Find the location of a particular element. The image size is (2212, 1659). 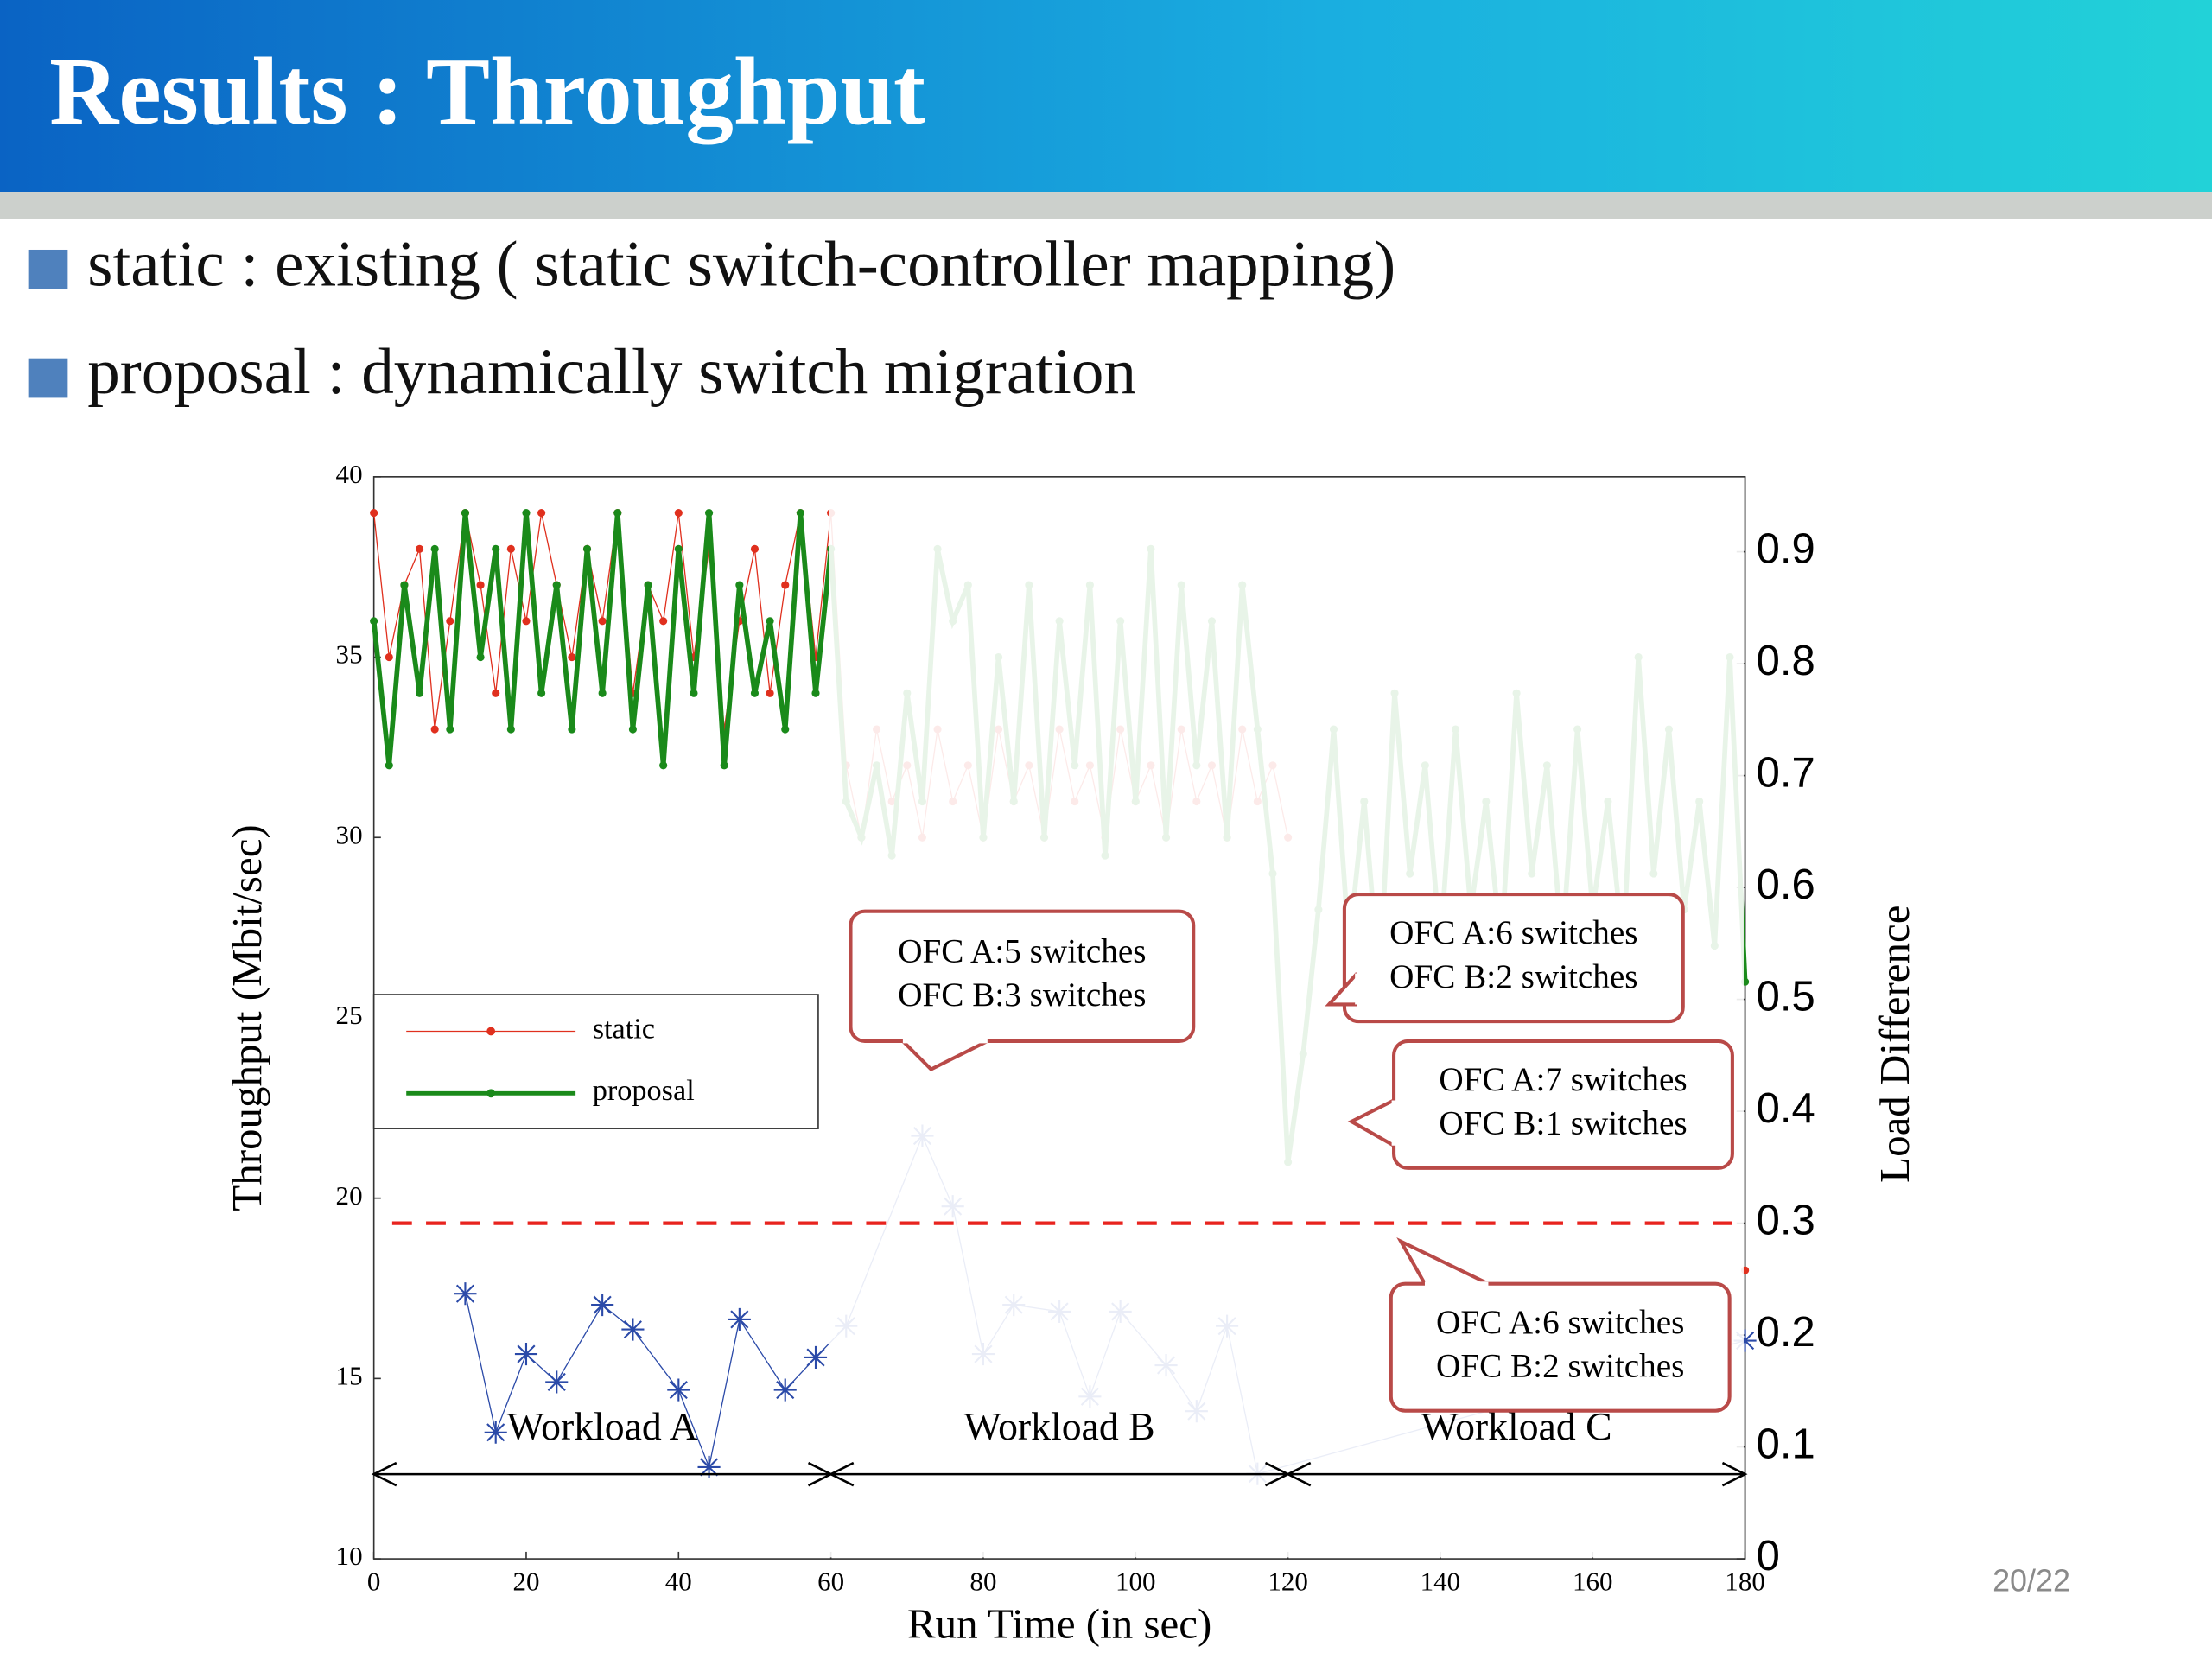

y-tick-label: 30 is located at coordinates (349, 834).